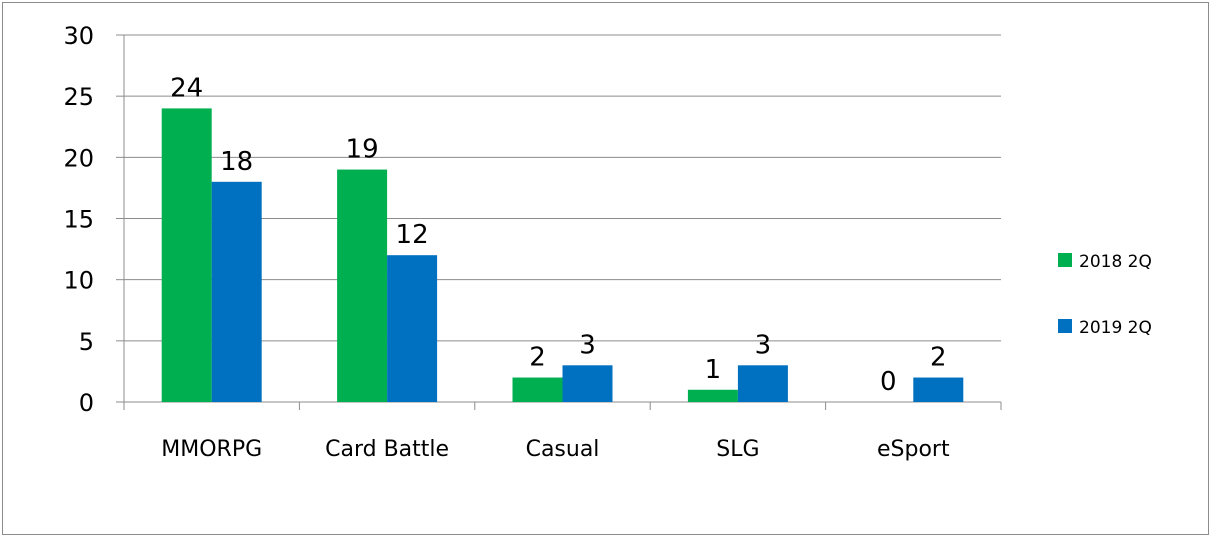 This screenshot has height=539, width=1213. What do you see at coordinates (211, 449) in the screenshot?
I see `x-category-label: MMORPG` at bounding box center [211, 449].